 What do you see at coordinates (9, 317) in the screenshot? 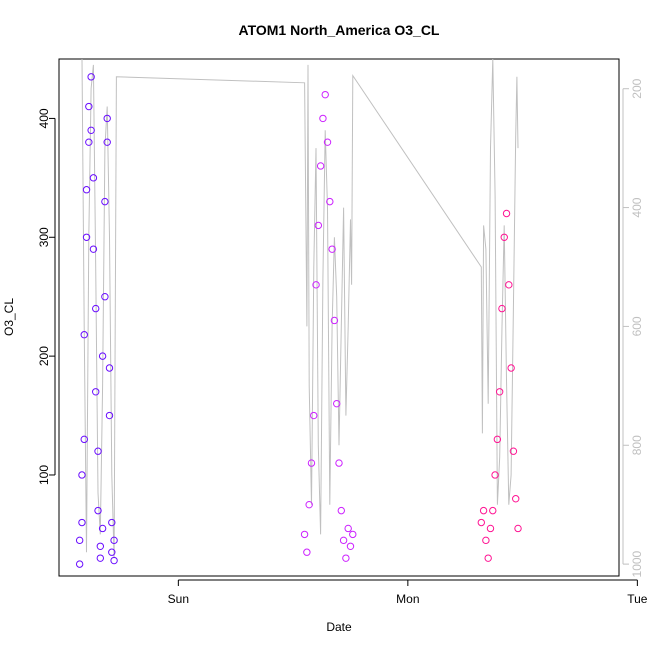
I see `y-axis-label: O3_CL` at bounding box center [9, 317].